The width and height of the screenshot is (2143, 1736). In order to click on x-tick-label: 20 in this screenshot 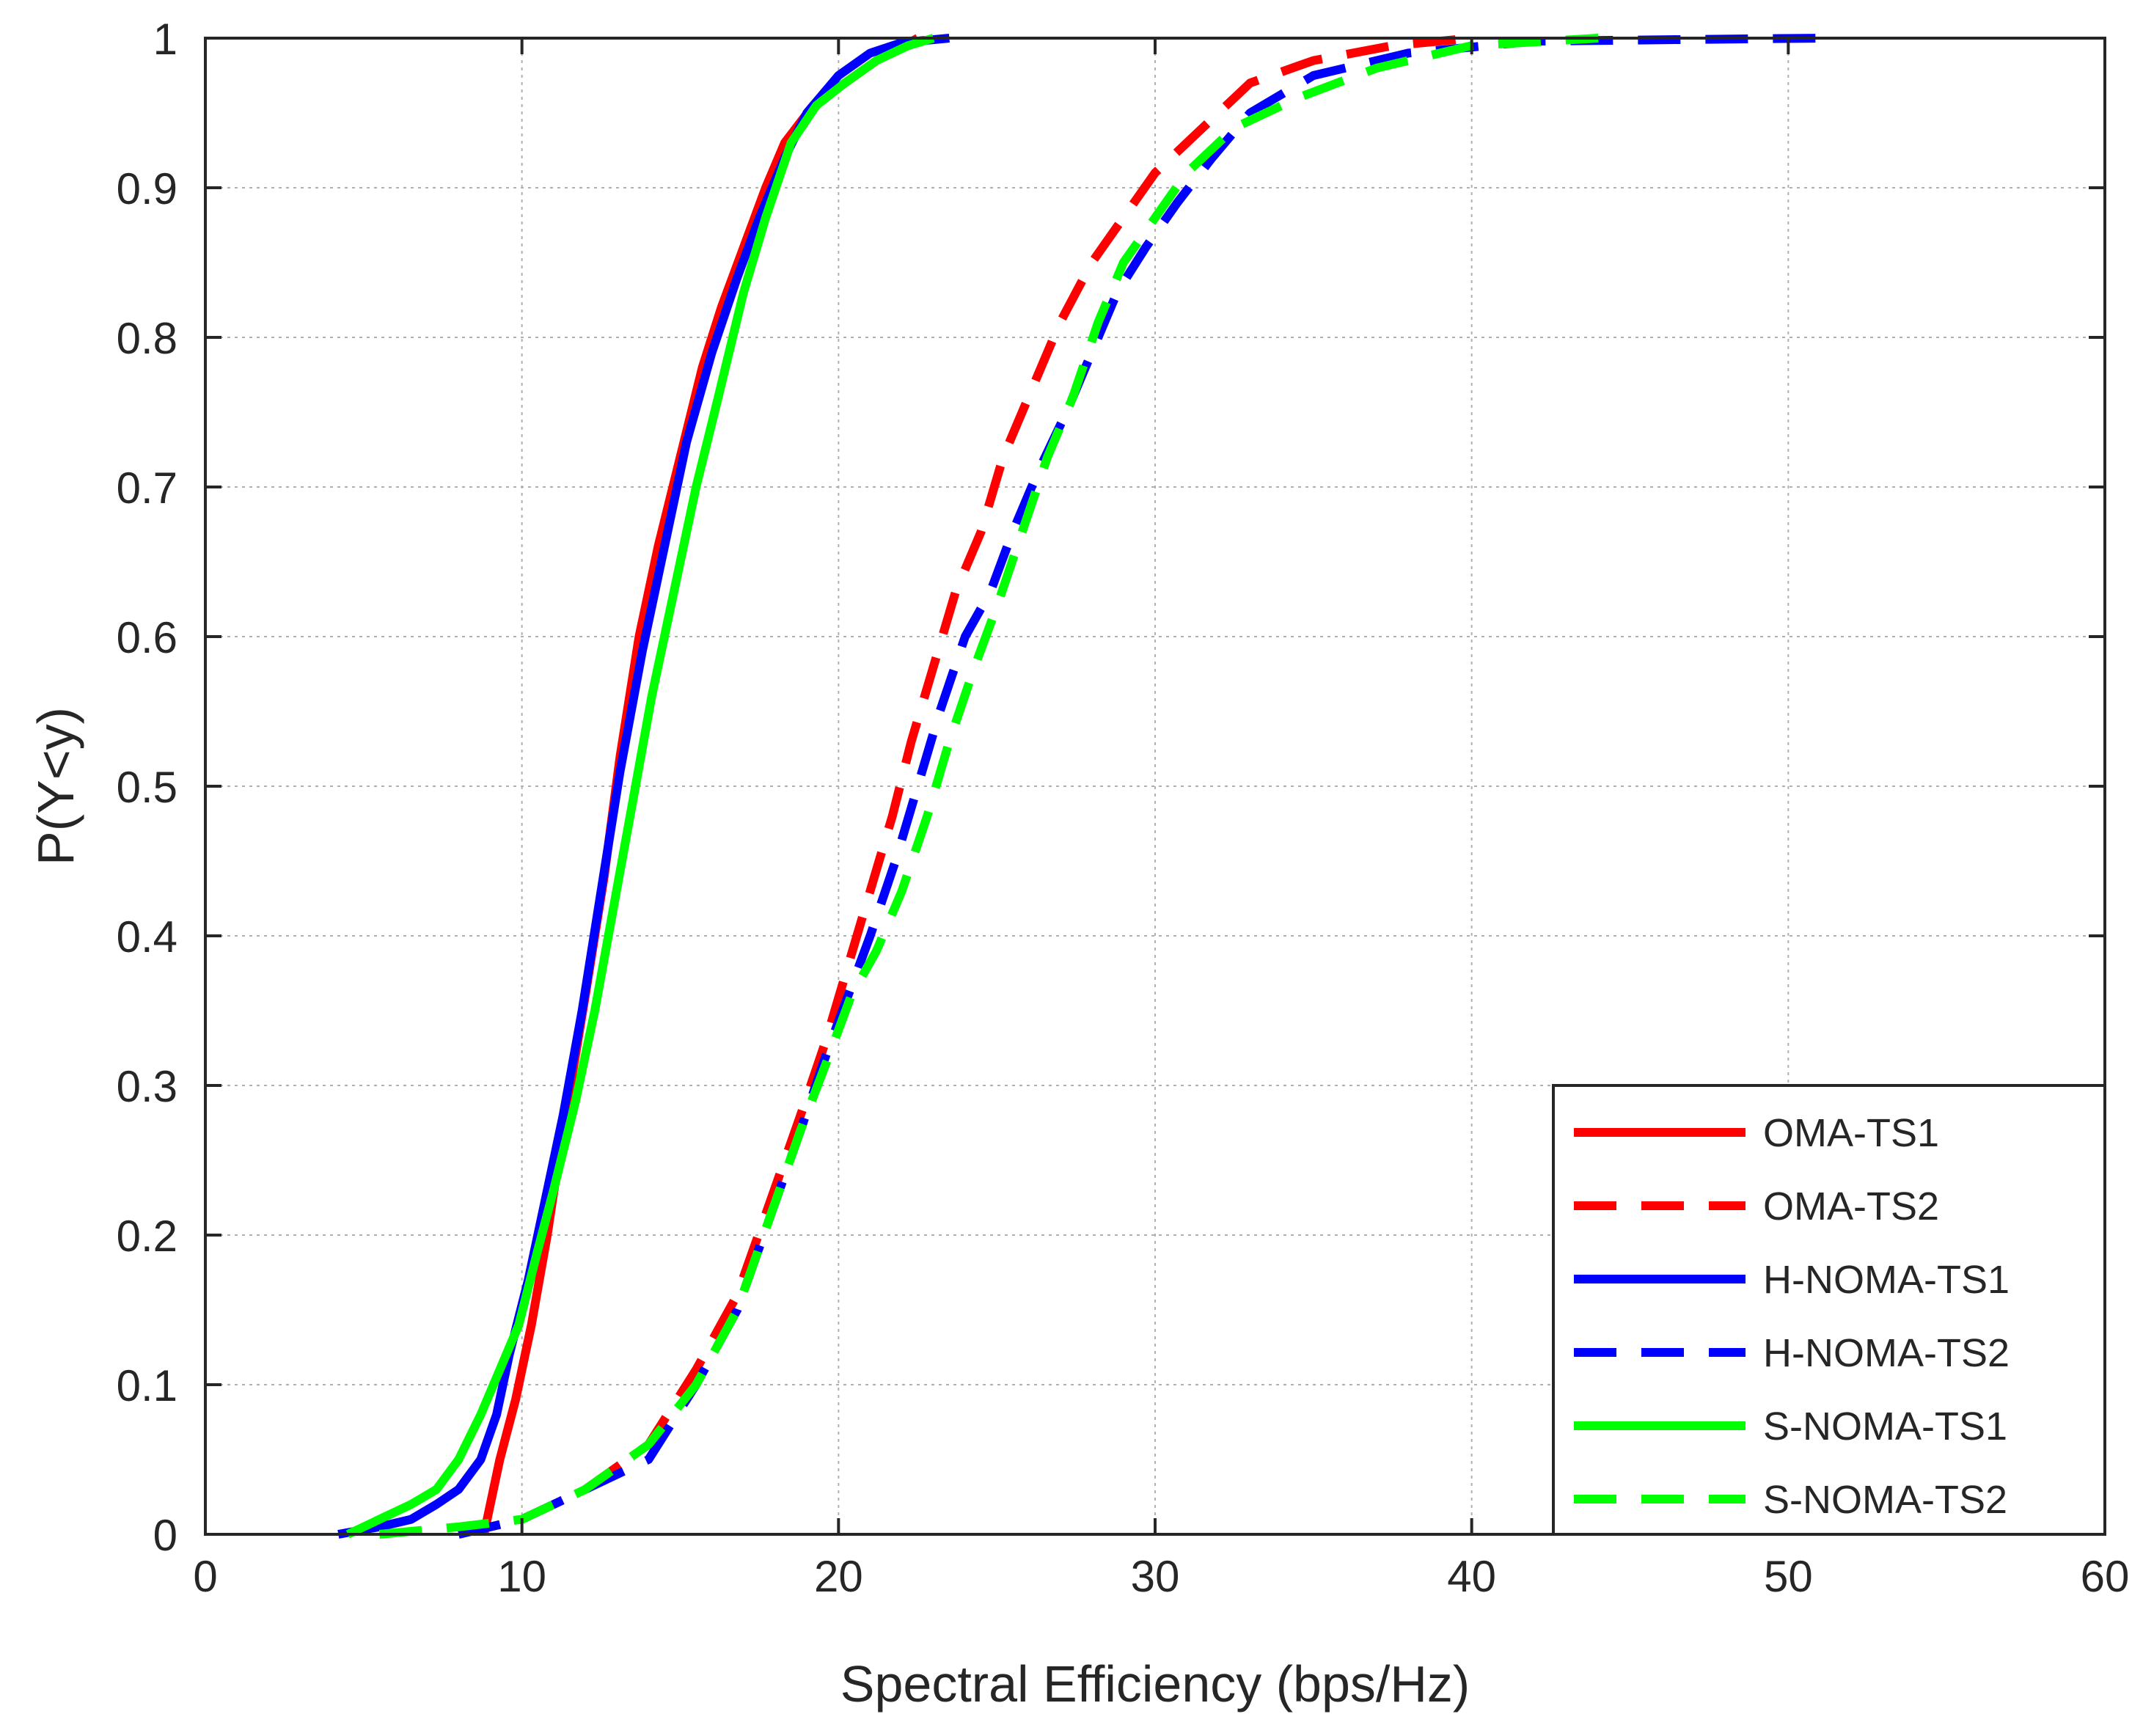, I will do `click(839, 1577)`.